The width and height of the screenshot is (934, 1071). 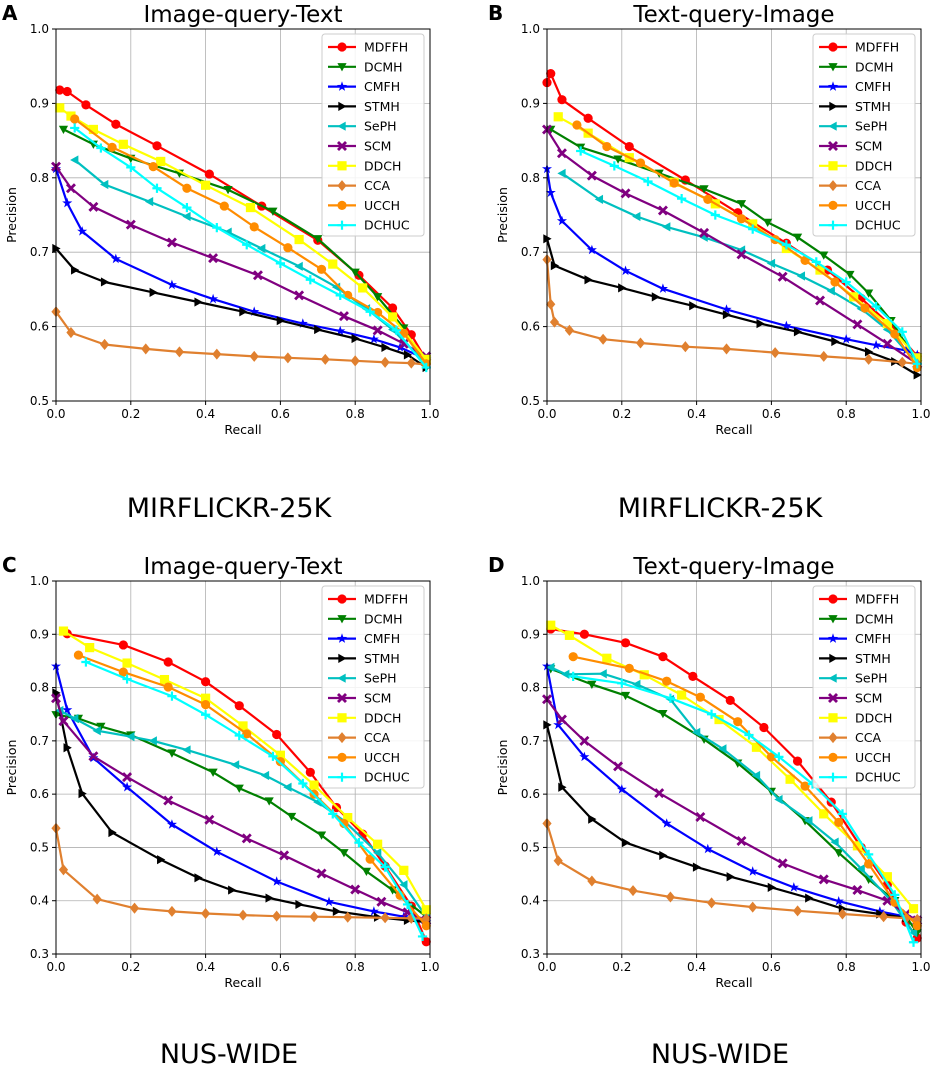 What do you see at coordinates (530, 581) in the screenshot?
I see `tick-label-y: 1.0` at bounding box center [530, 581].